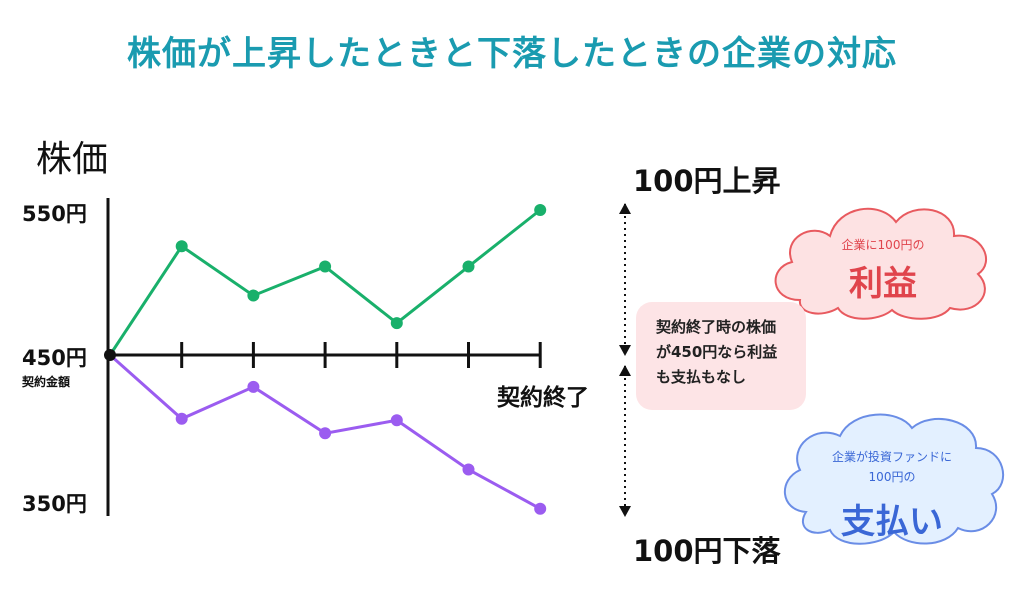 This screenshot has width=1024, height=614. What do you see at coordinates (46, 382) in the screenshot?
I see `y-tick-sublabel-contract: 契約金額` at bounding box center [46, 382].